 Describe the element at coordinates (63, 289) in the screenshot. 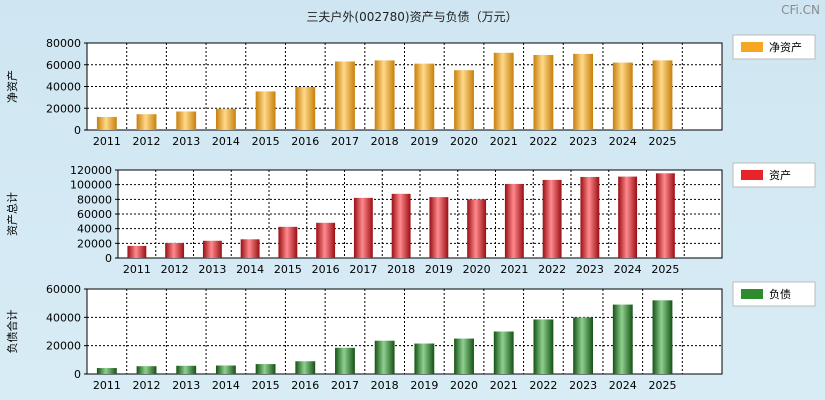

I see `y-tick-label: 60000` at that location.